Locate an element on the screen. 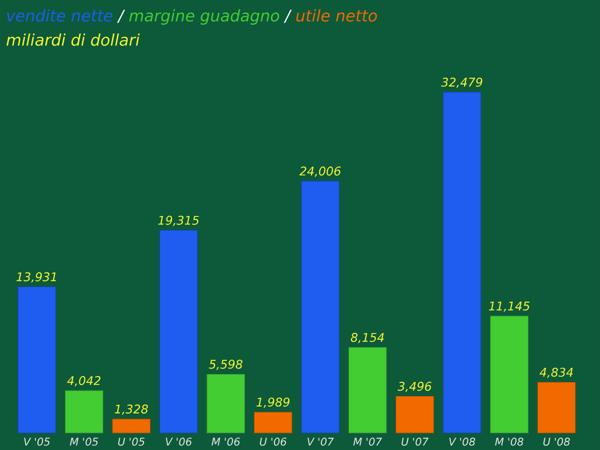  data-label: 1,989 is located at coordinates (273, 403).